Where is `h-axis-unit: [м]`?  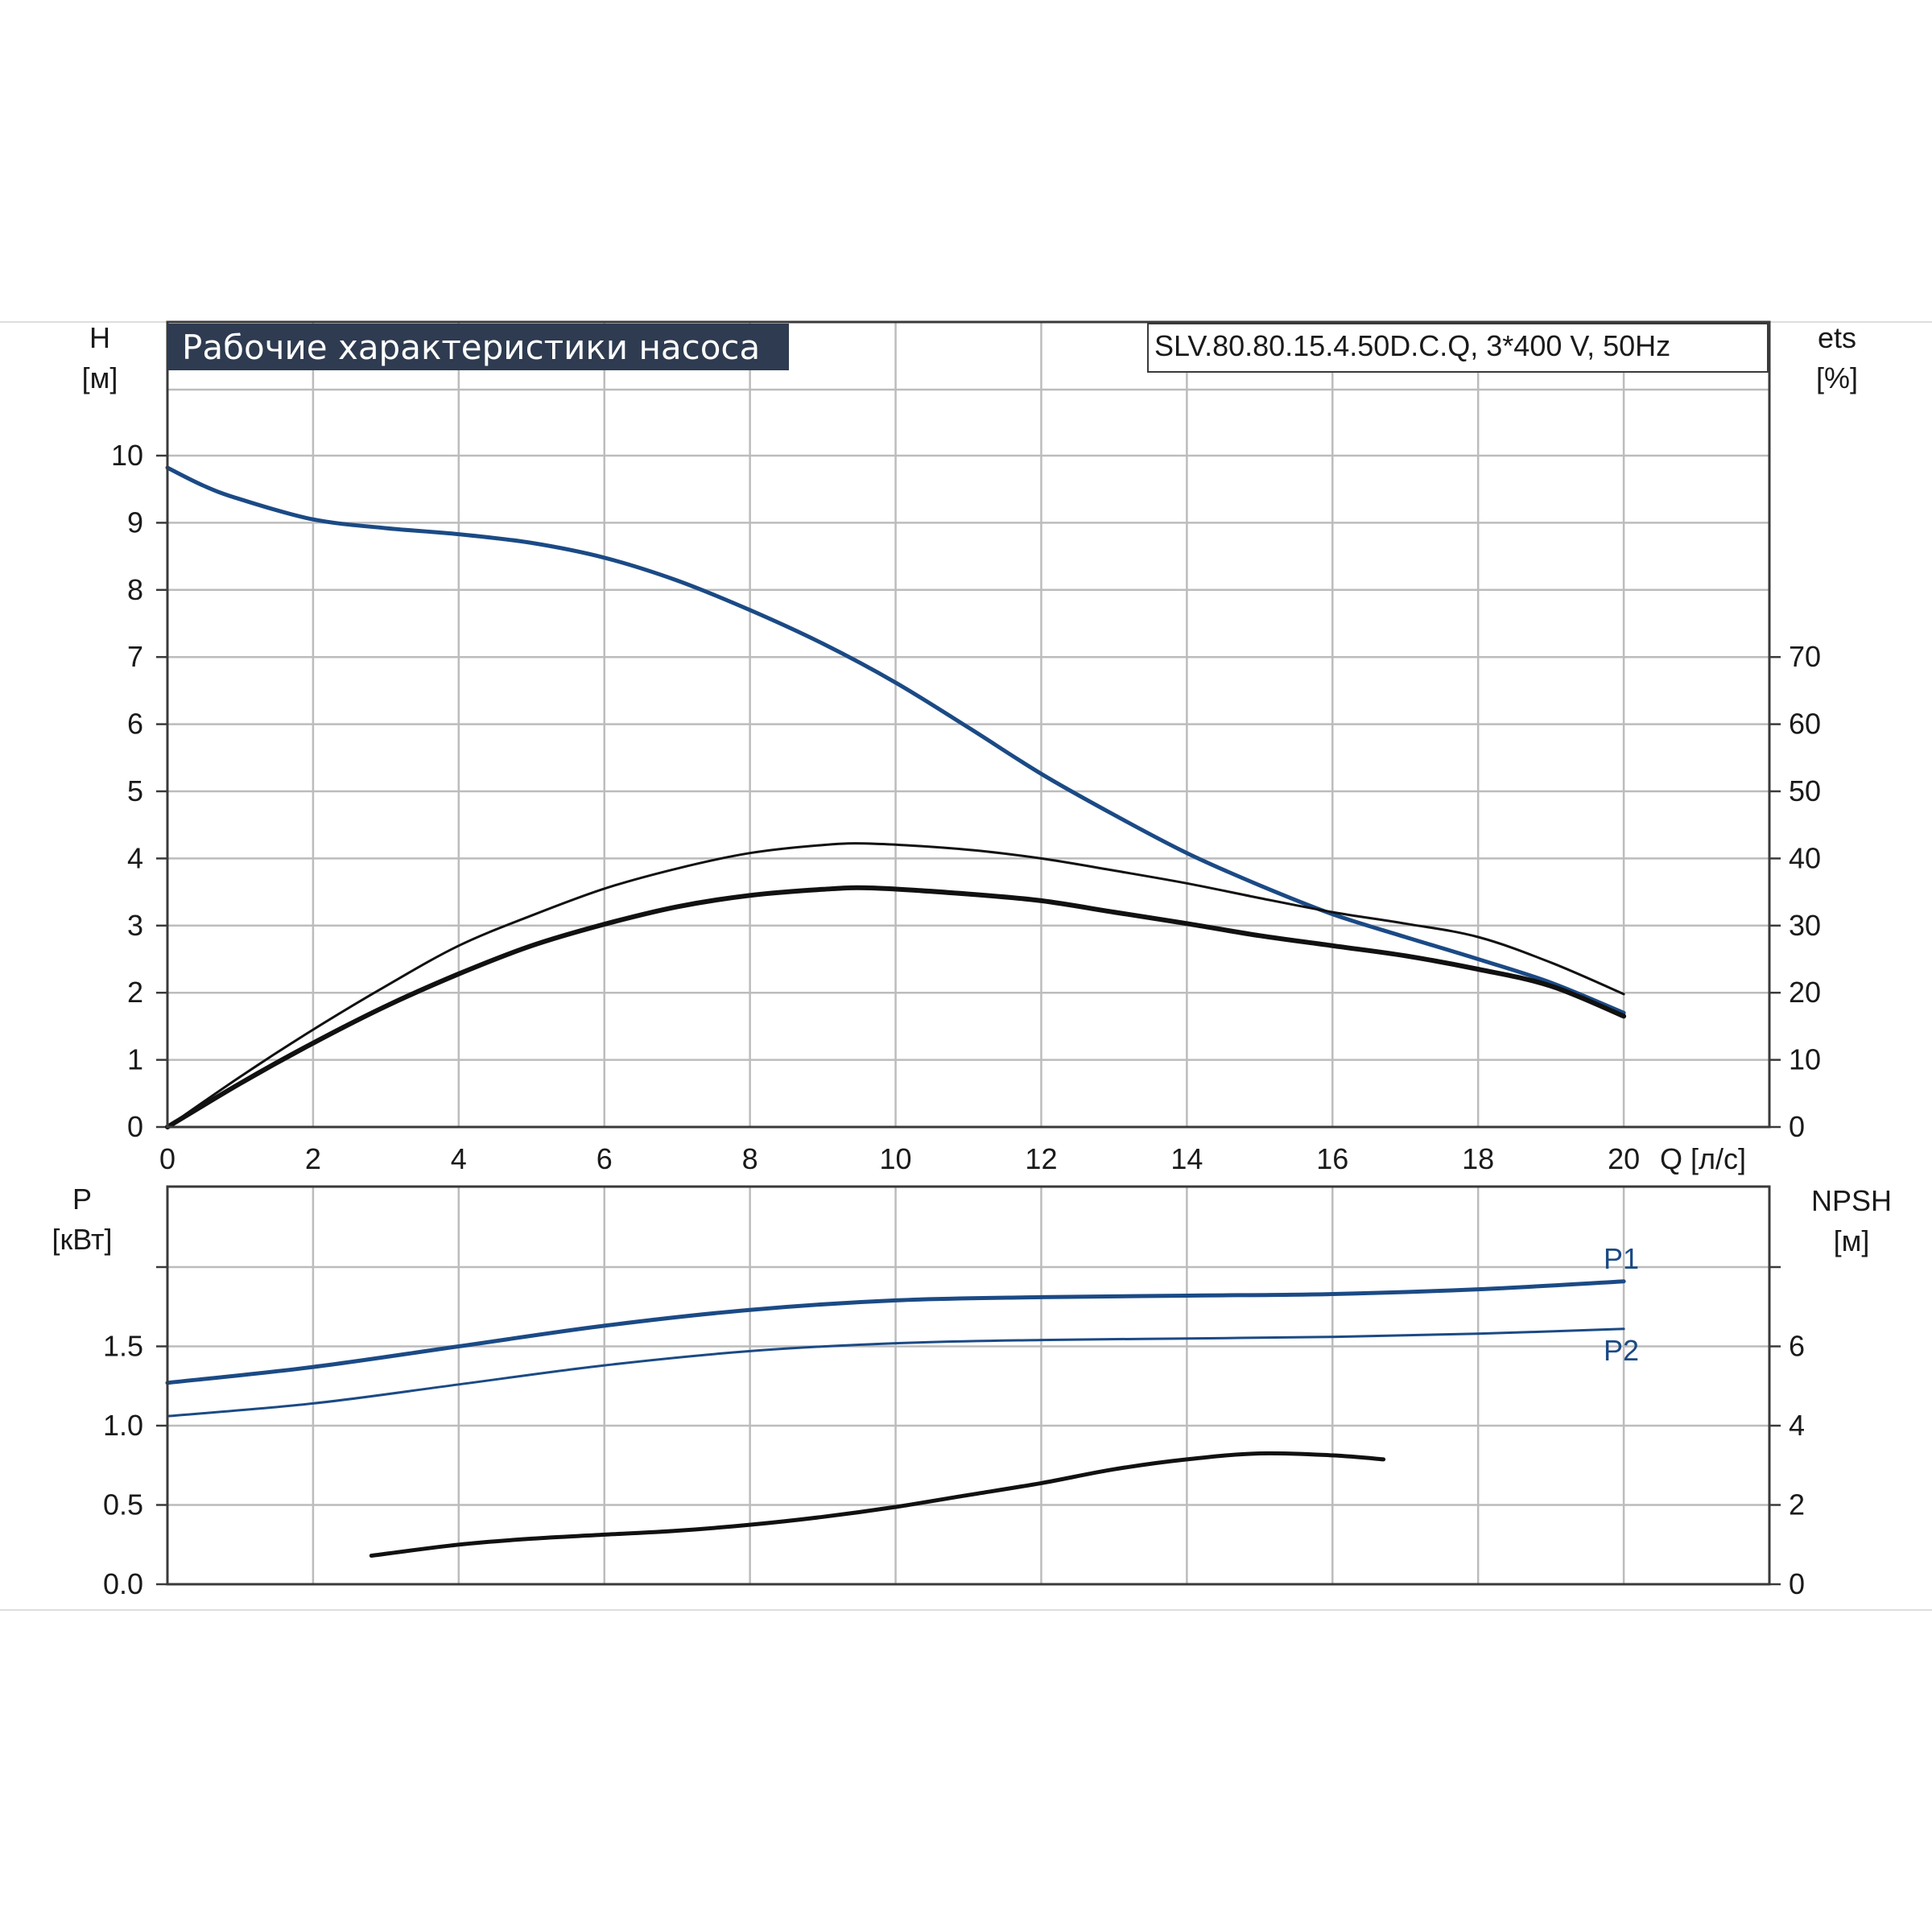 h-axis-unit: [м] is located at coordinates (100, 377).